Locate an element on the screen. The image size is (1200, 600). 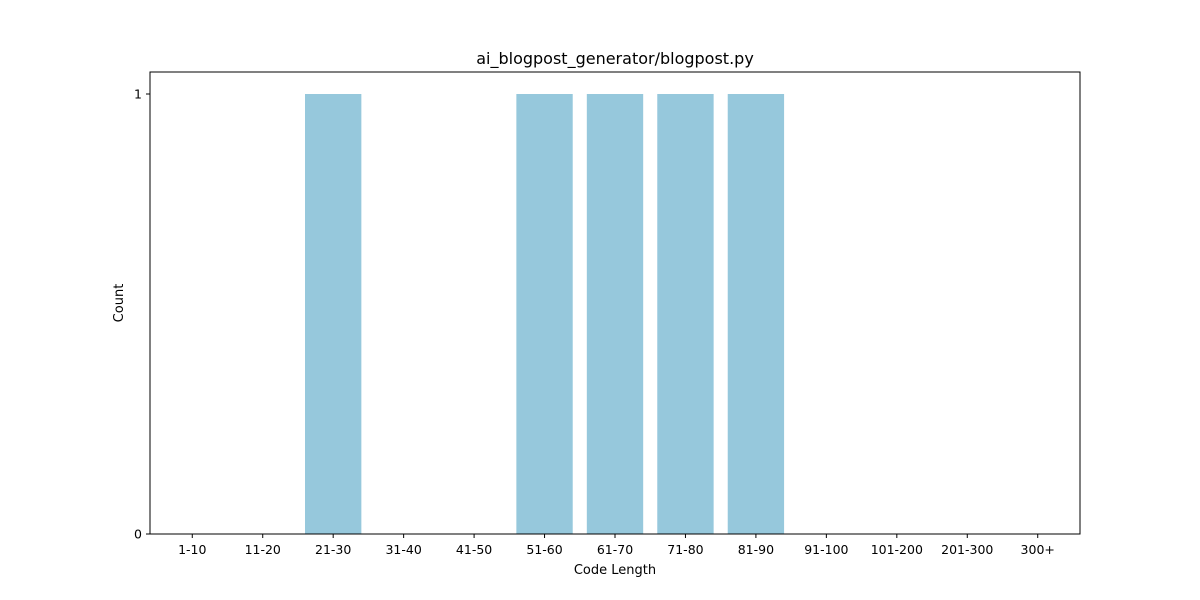
x-tick-label: 71-80 is located at coordinates (685, 549).